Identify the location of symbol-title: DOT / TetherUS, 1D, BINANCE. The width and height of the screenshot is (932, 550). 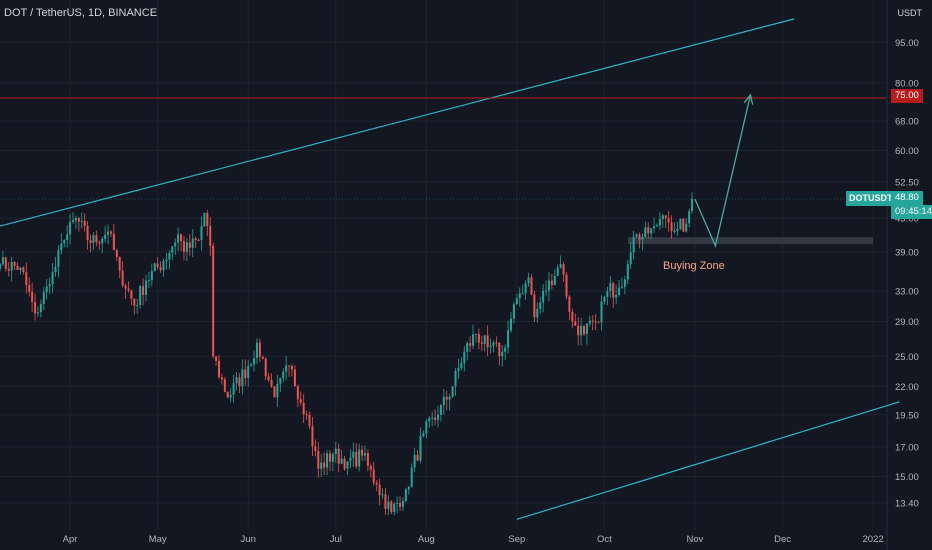
(81, 13).